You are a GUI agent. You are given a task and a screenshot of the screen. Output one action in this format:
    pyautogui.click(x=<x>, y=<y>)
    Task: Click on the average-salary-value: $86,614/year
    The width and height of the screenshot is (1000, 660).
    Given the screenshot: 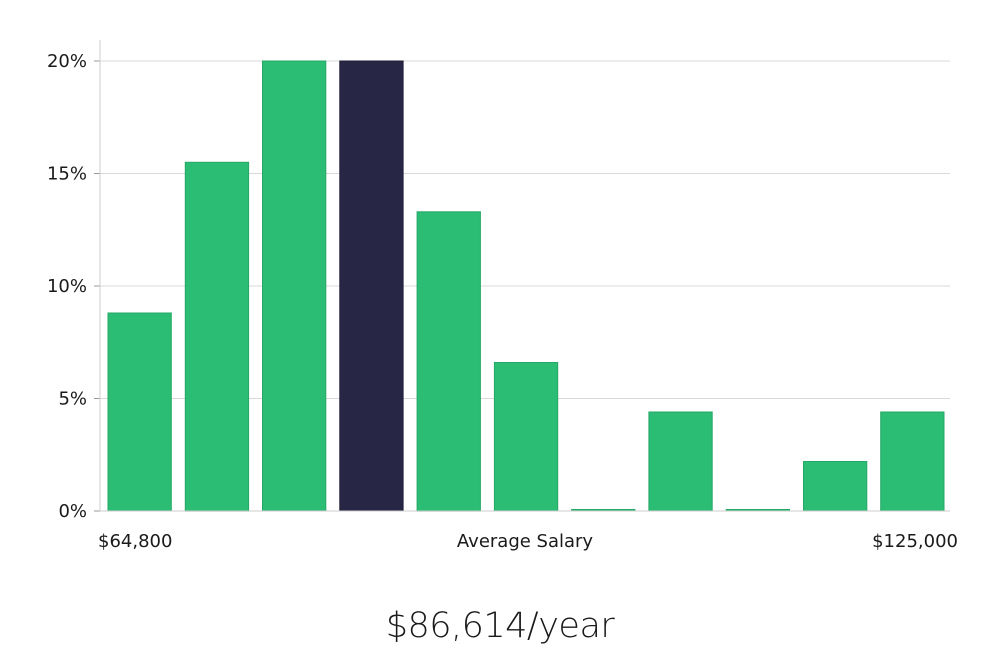 What is the action you would take?
    pyautogui.click(x=500, y=626)
    